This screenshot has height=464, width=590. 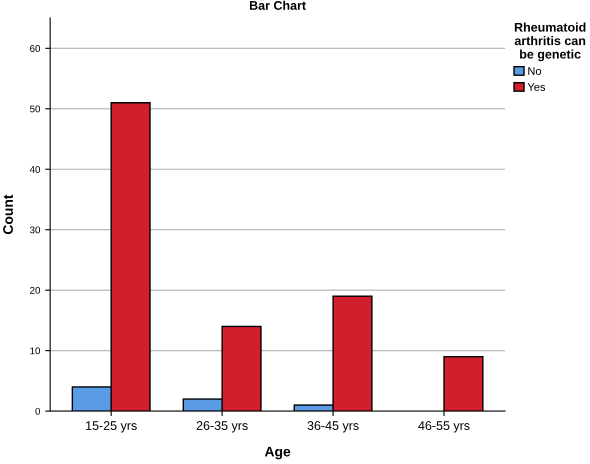 What do you see at coordinates (8, 214) in the screenshot?
I see `y-axis-title: Count` at bounding box center [8, 214].